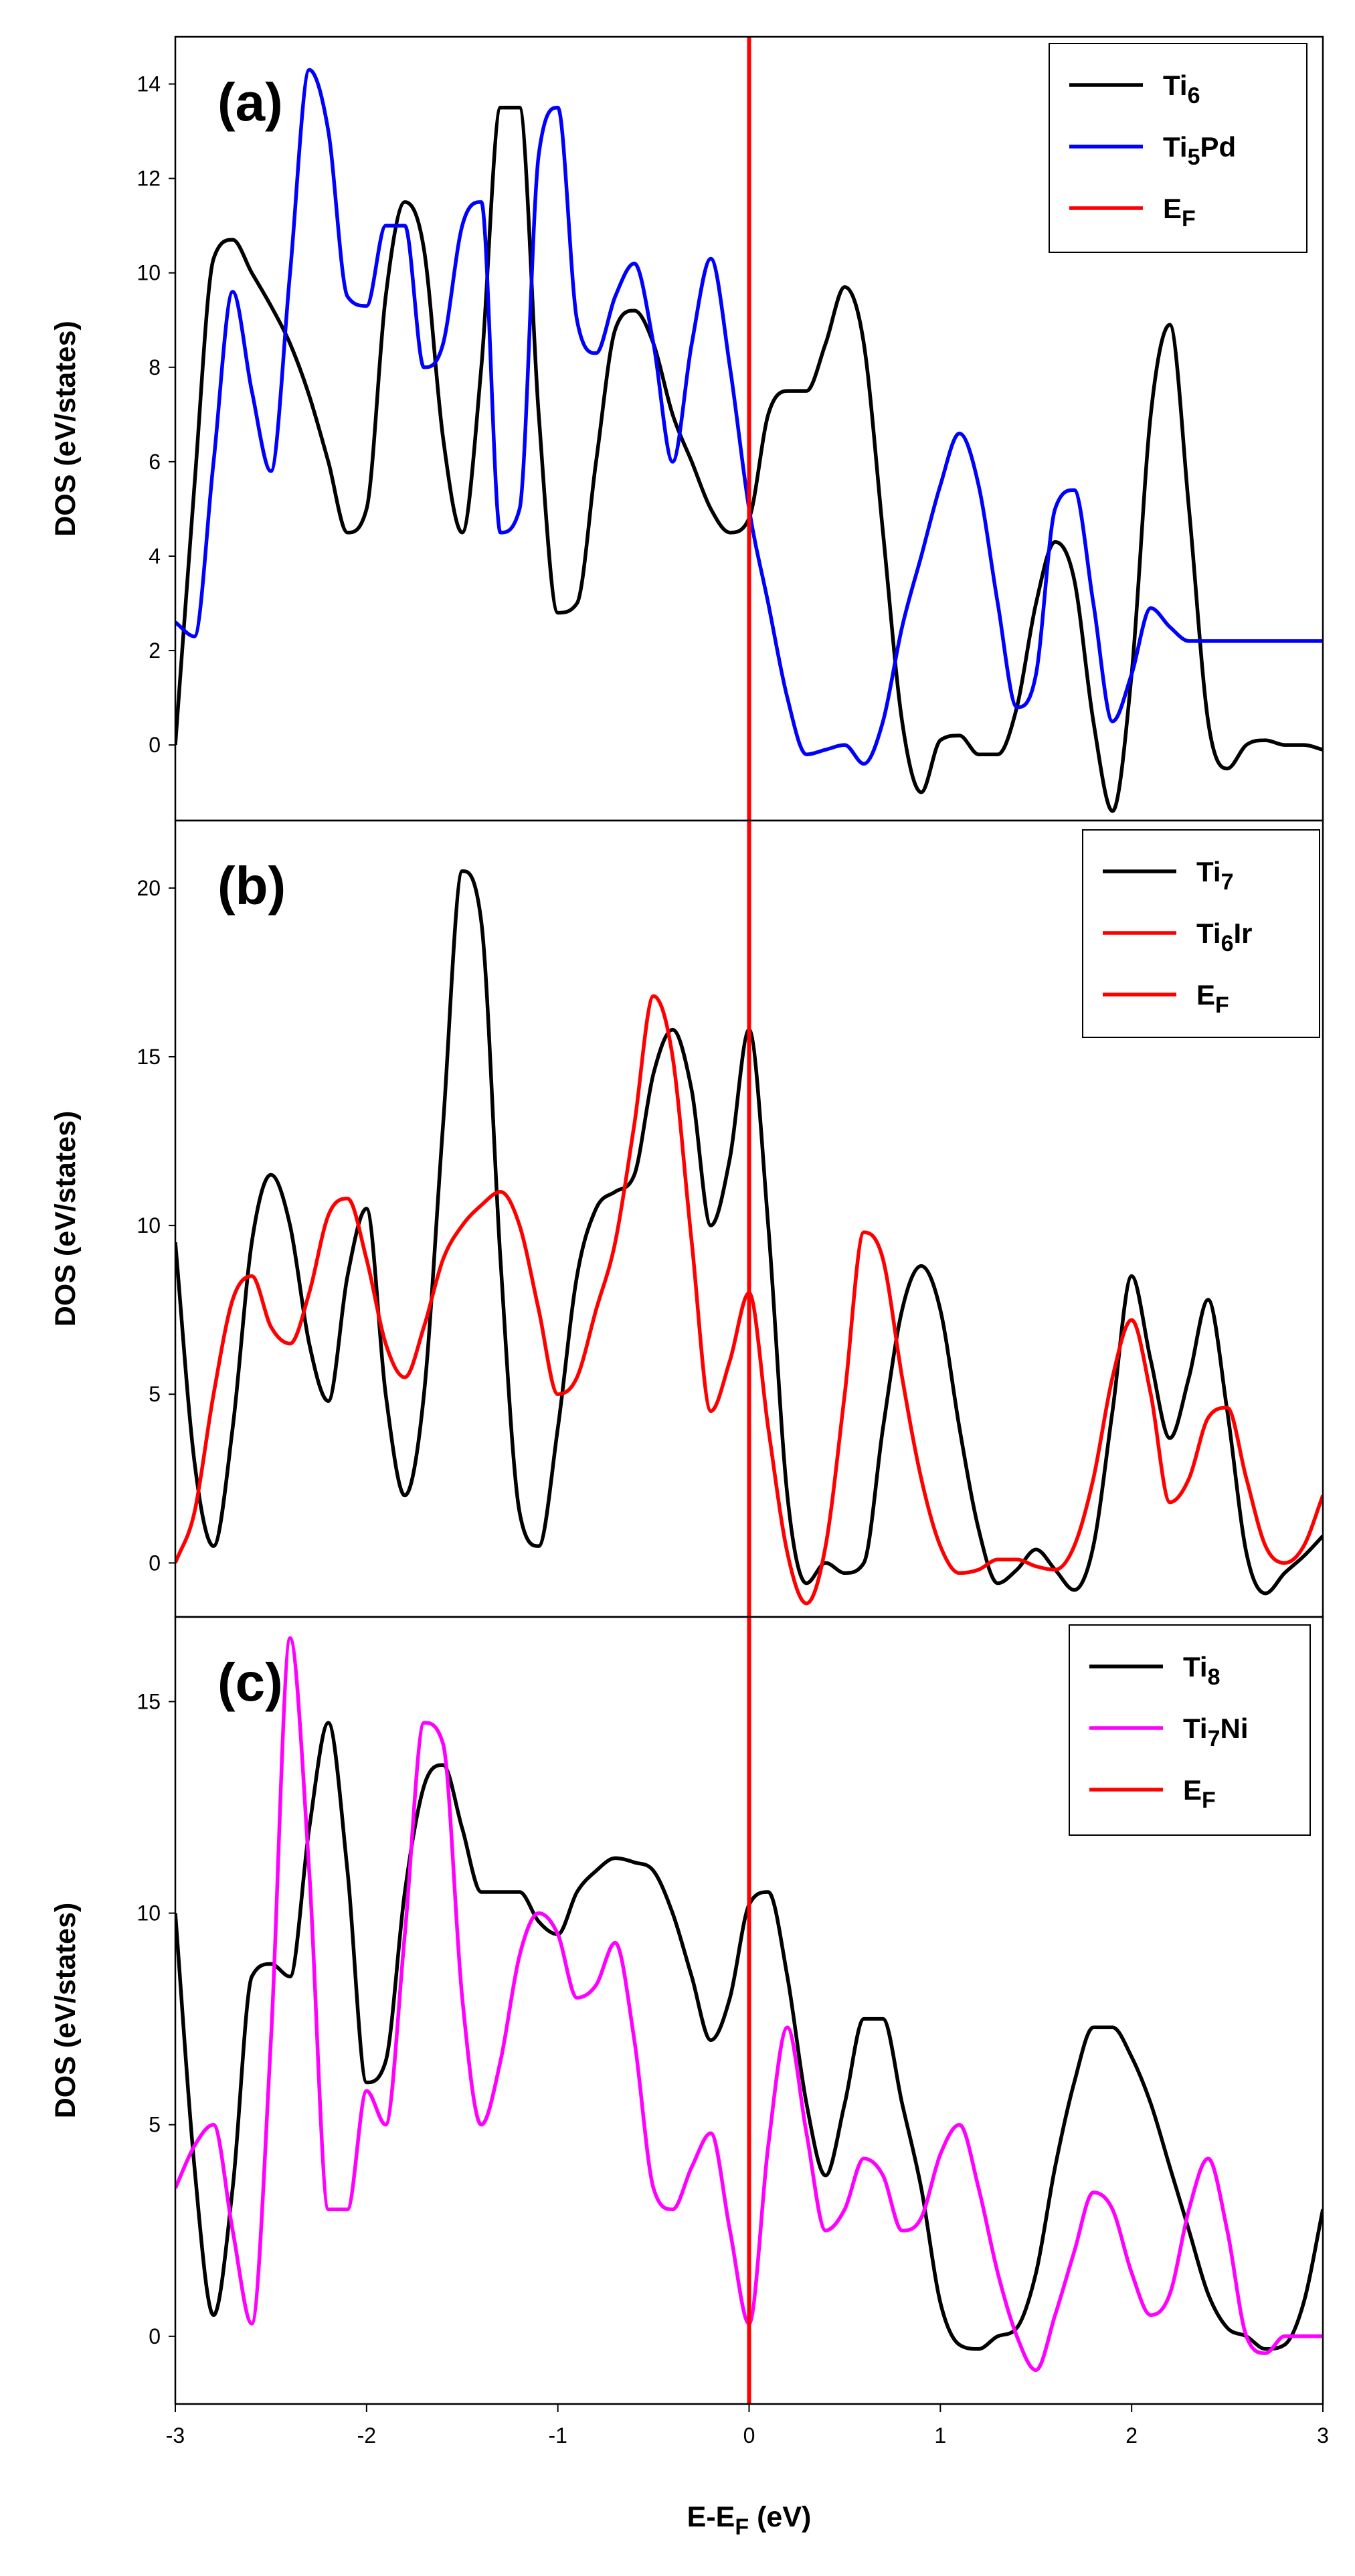 The image size is (1355, 2576). I want to click on y-tick-label: 14, so click(149, 84).